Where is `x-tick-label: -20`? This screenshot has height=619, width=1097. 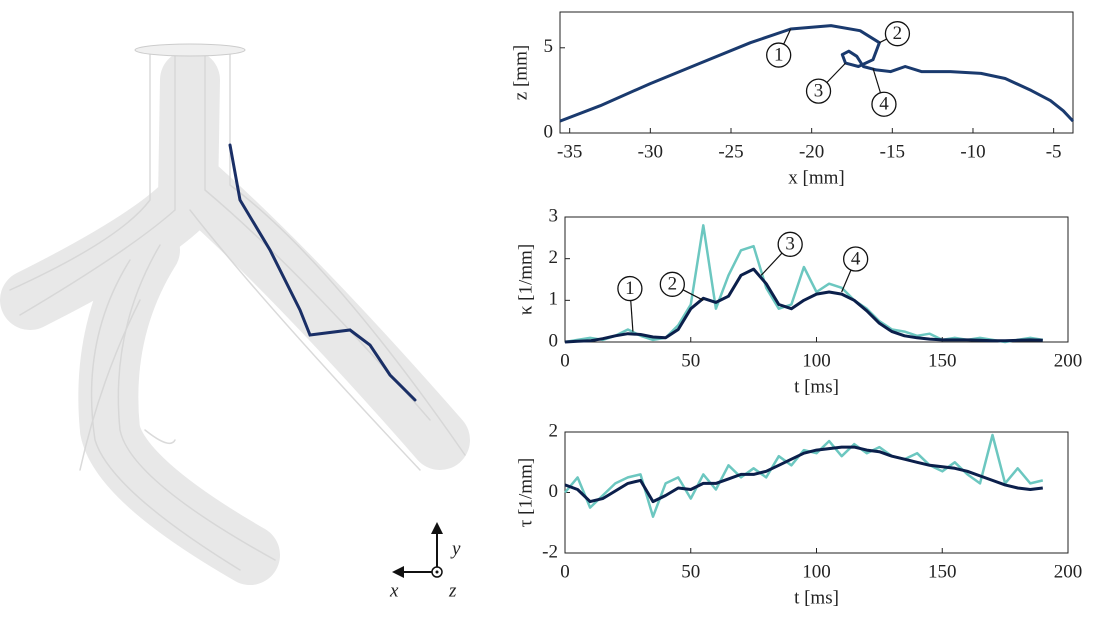 x-tick-label: -20 is located at coordinates (811, 151).